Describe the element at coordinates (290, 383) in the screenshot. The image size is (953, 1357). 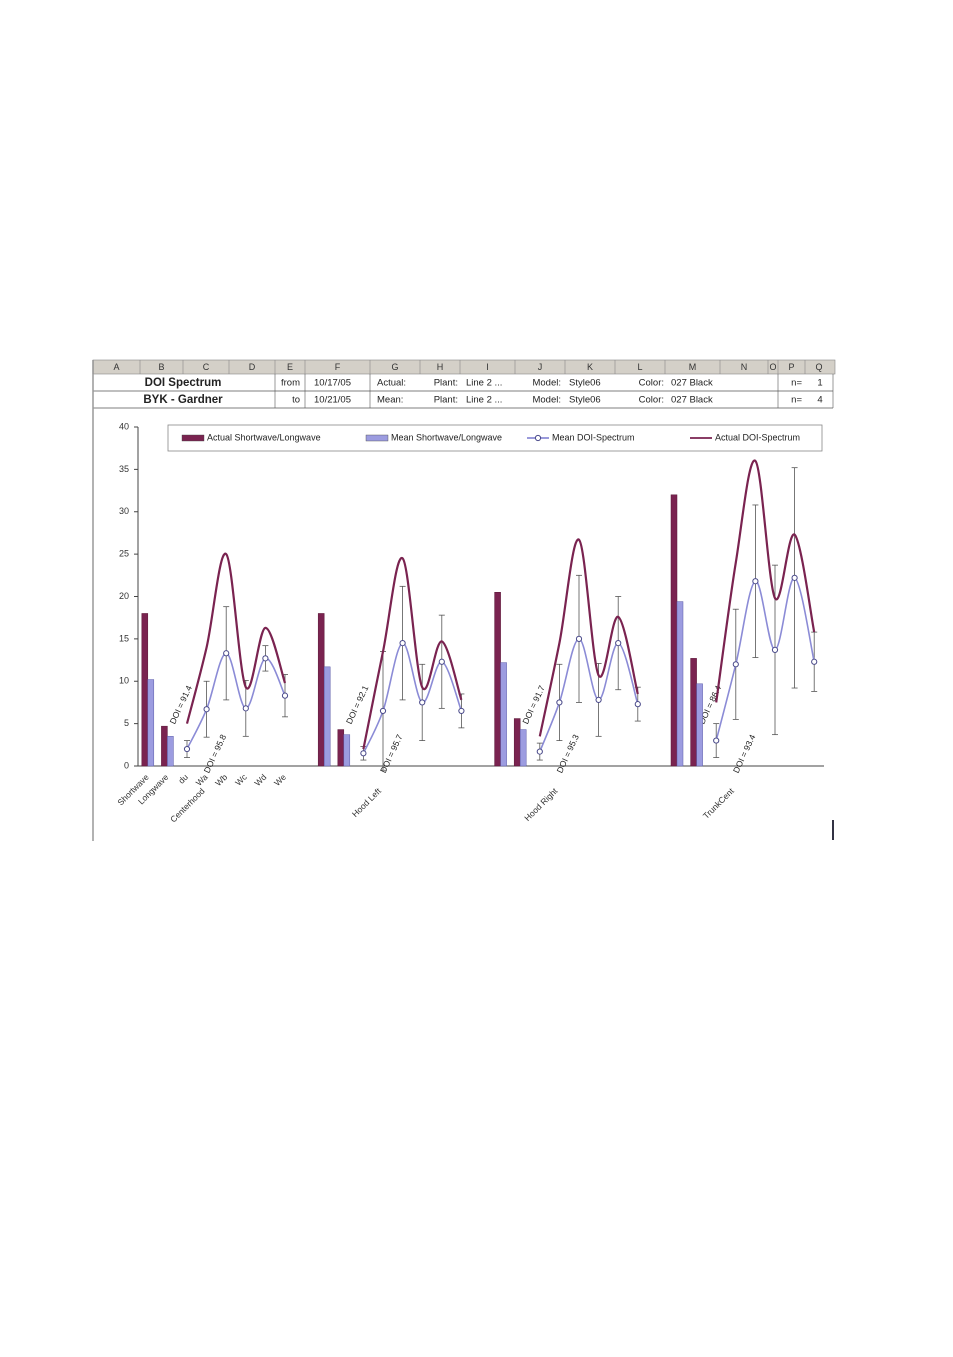
I see `cell: from` at that location.